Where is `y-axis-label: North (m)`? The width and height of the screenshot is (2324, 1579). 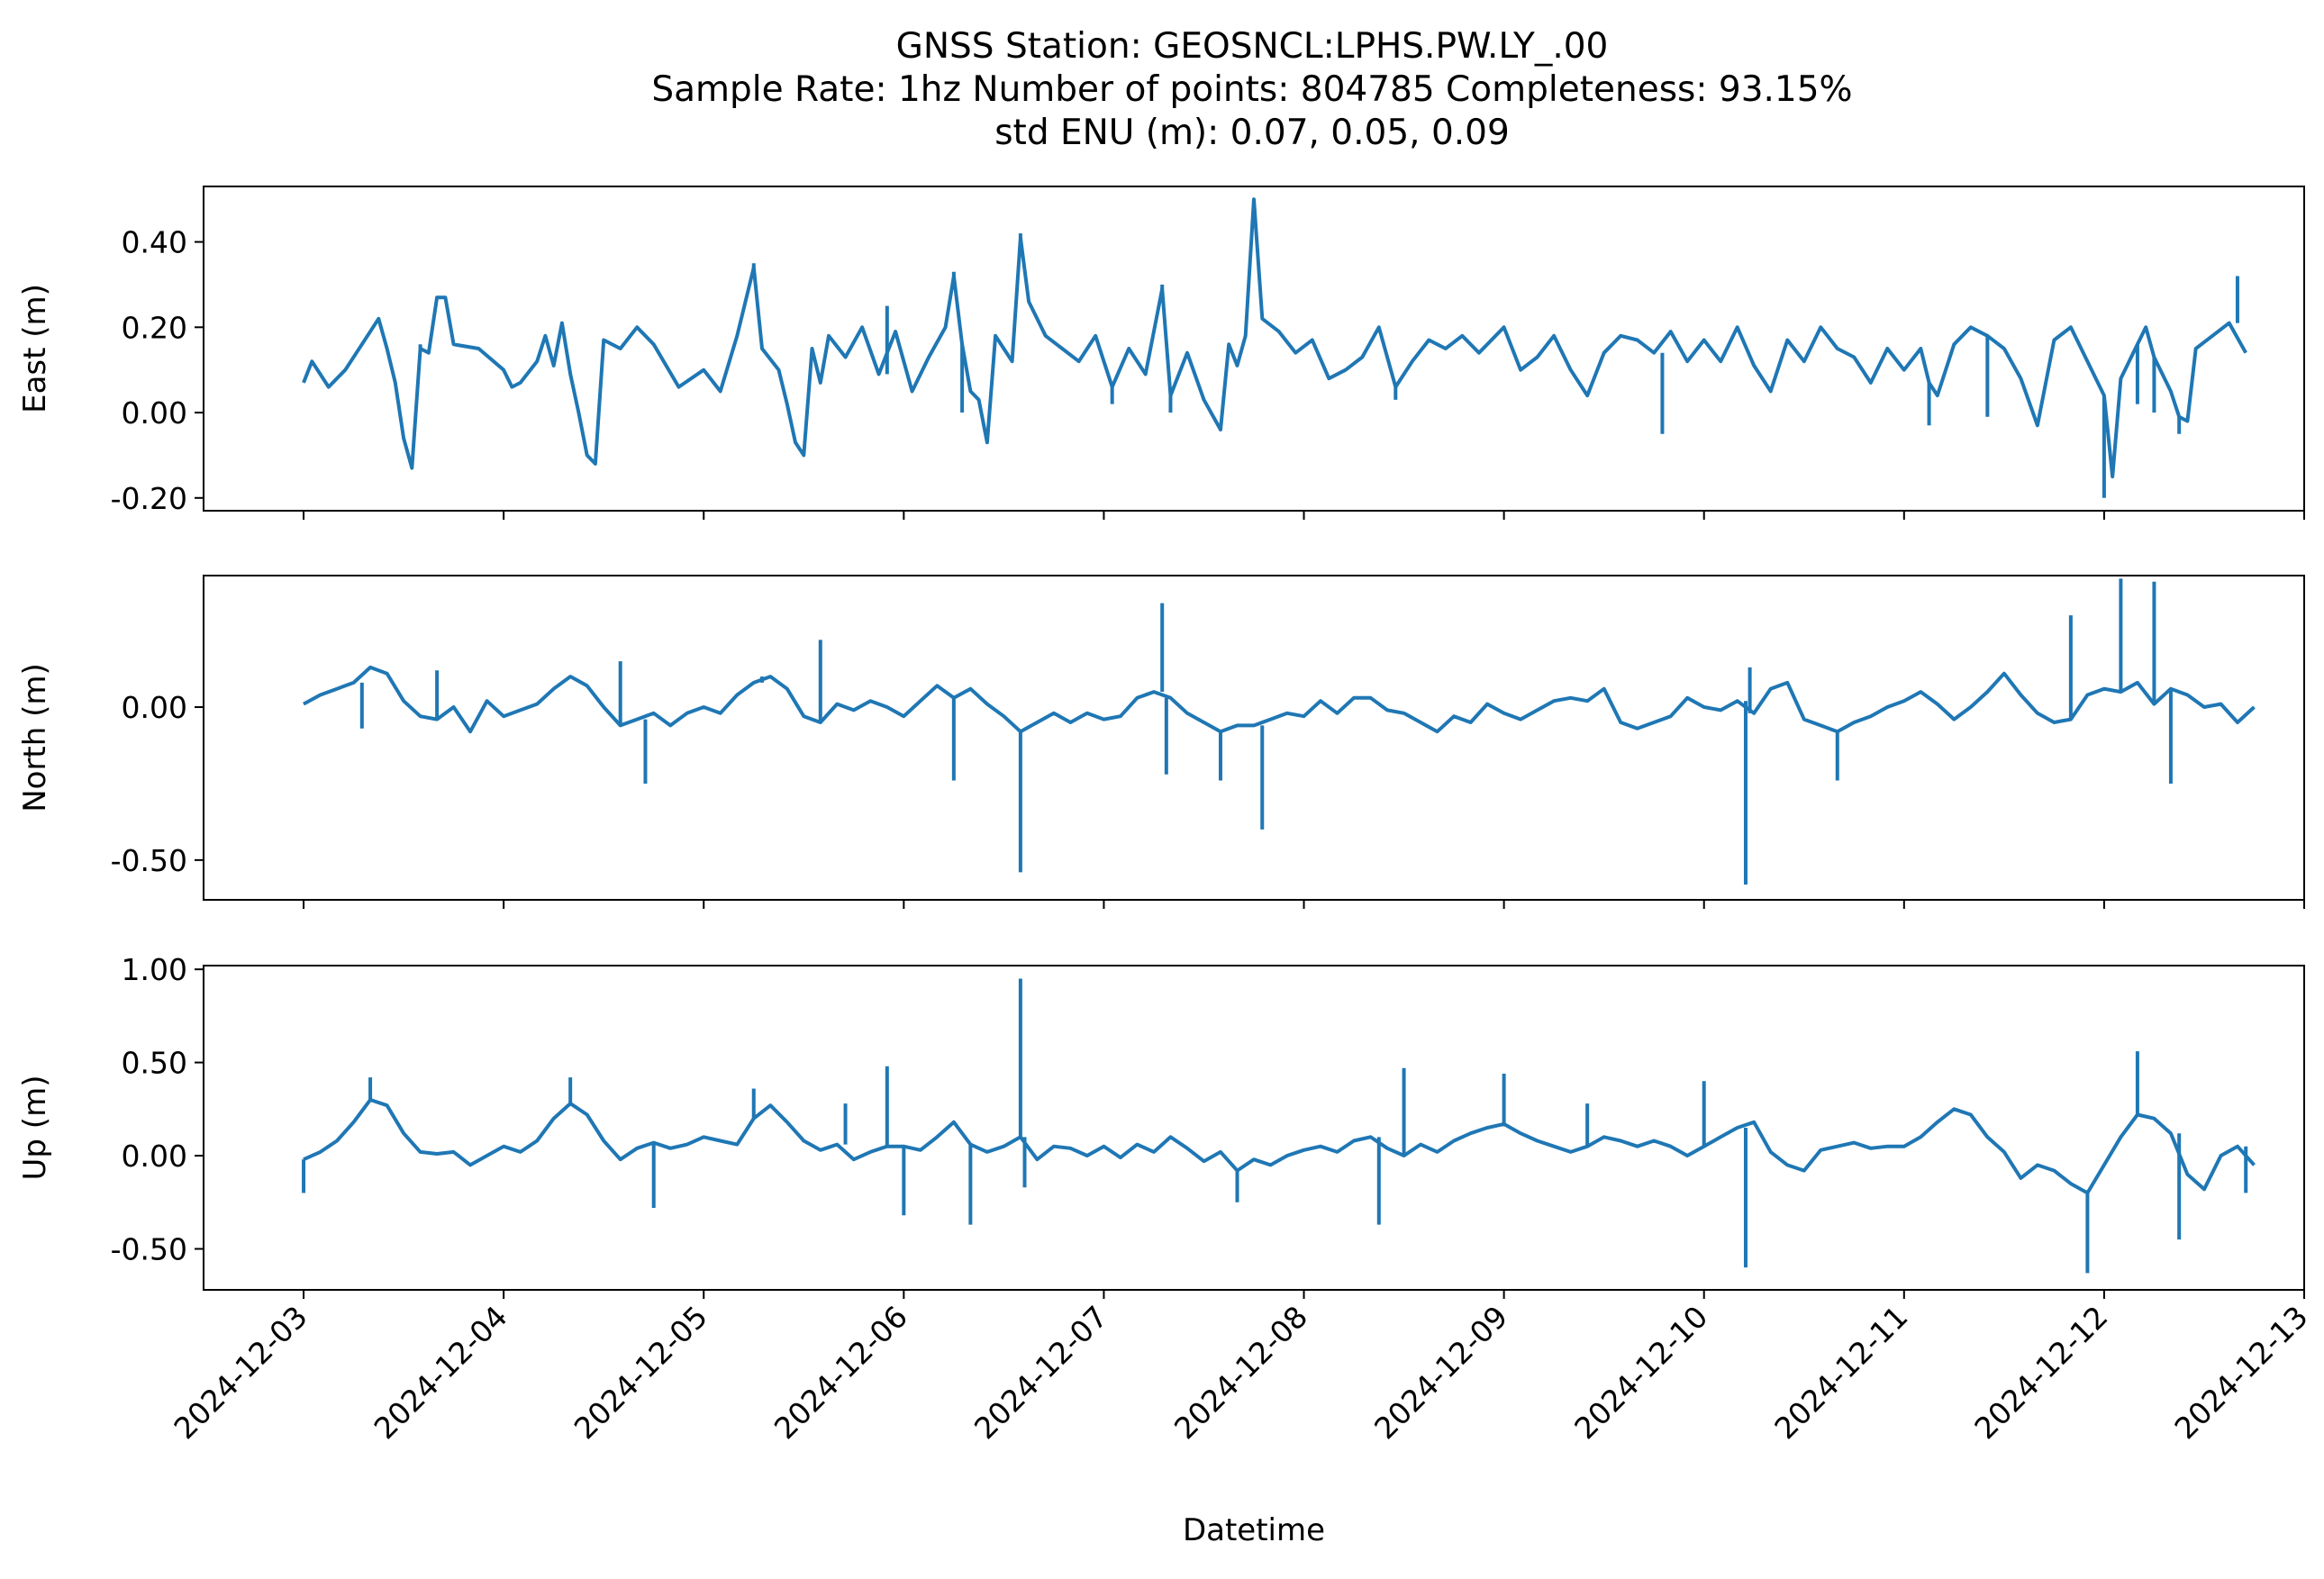
y-axis-label: North (m) is located at coordinates (35, 737).